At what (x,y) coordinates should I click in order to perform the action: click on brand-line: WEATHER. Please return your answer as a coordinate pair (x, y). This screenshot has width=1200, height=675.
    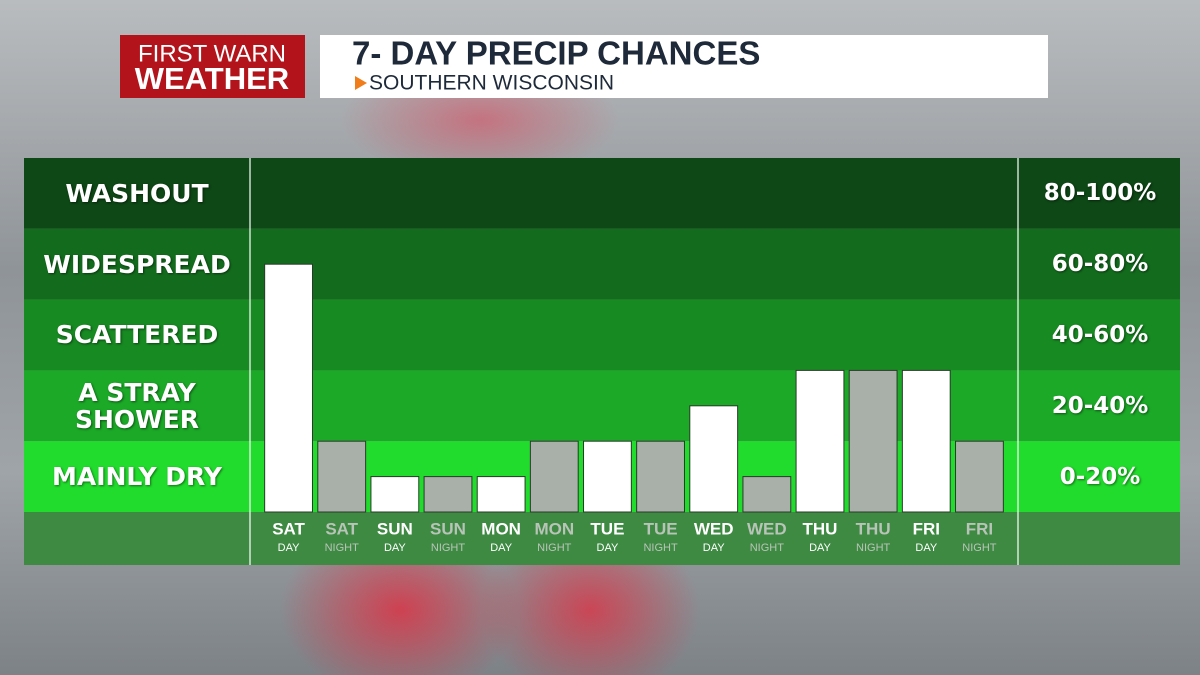
    Looking at the image, I should click on (212, 78).